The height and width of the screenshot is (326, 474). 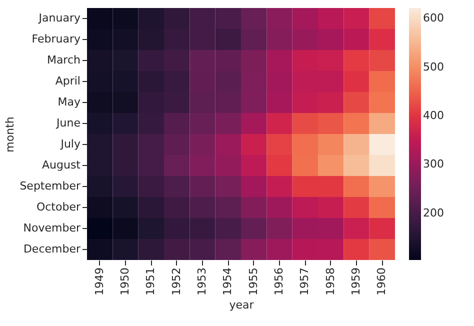 What do you see at coordinates (69, 102) in the screenshot?
I see `y-tick-label: May` at bounding box center [69, 102].